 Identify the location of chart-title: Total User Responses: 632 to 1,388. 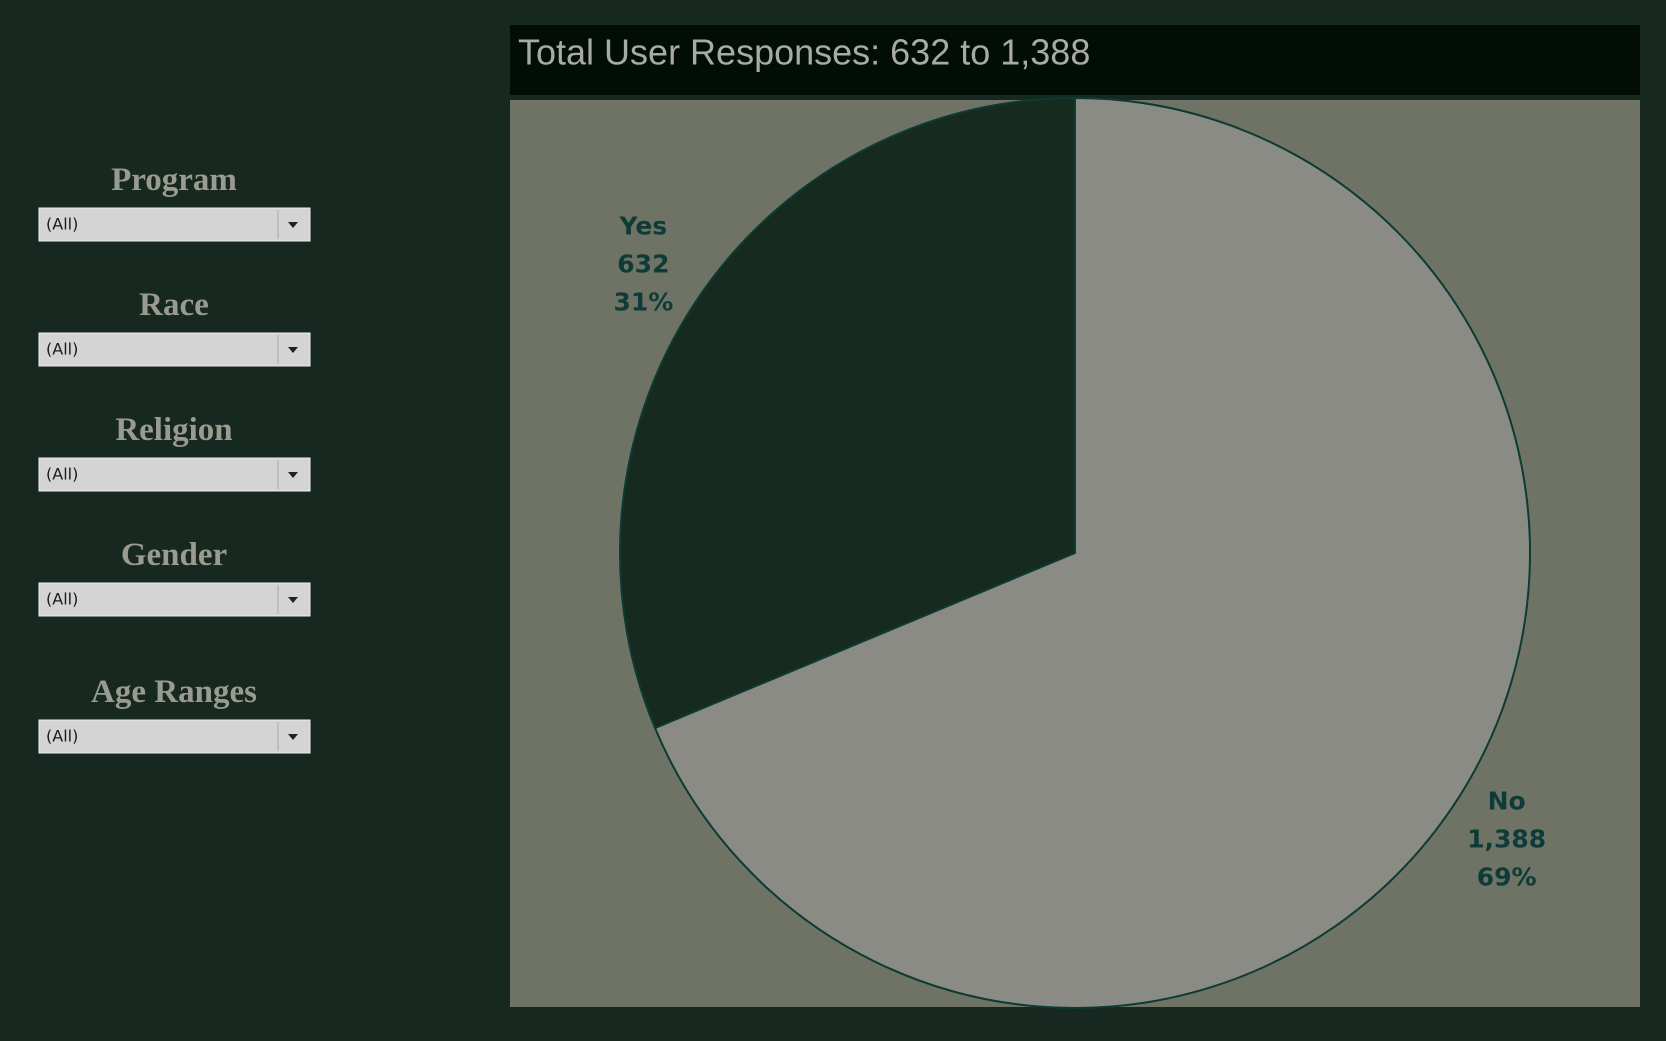
(804, 52).